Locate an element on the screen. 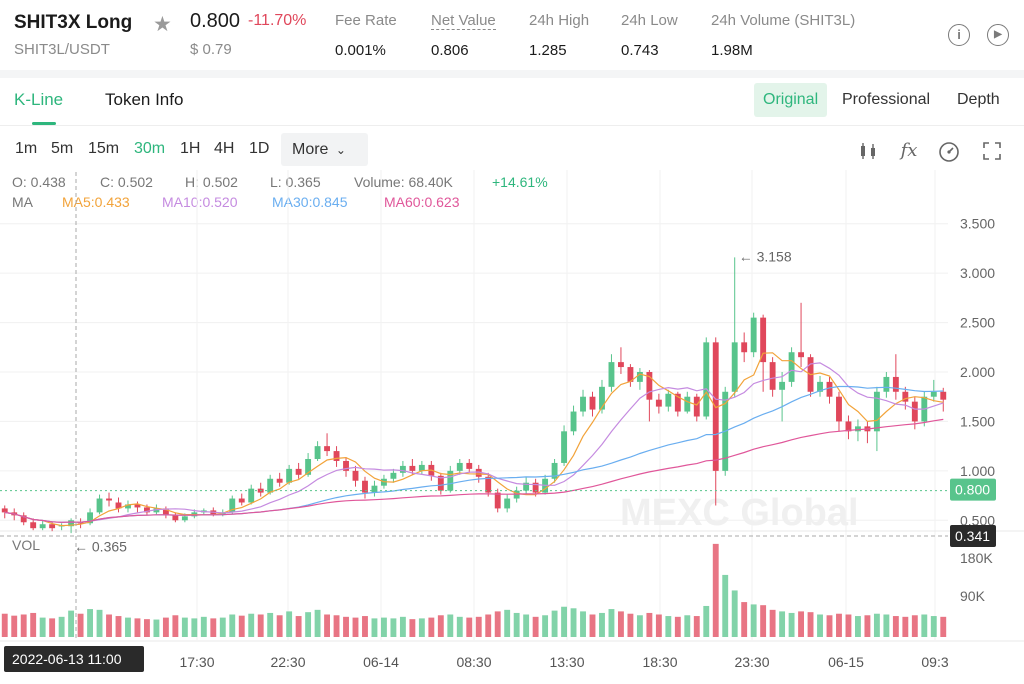 Image resolution: width=1024 pixels, height=684 pixels. view-depth-button: Depth is located at coordinates (978, 99).